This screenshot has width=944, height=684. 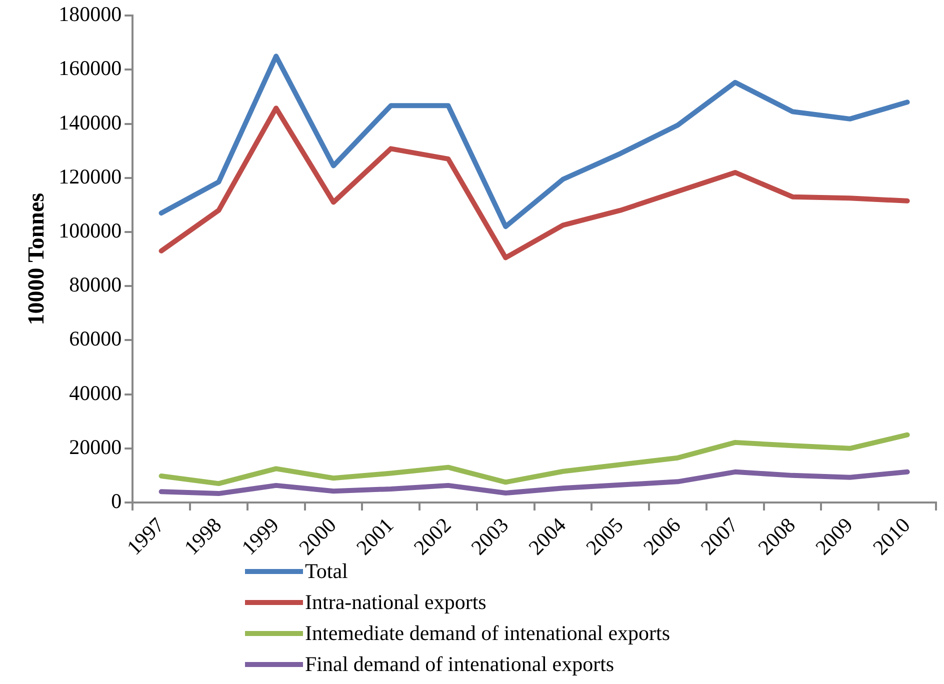 I want to click on y-axis-title: 10000 Tonnes, so click(x=36, y=259).